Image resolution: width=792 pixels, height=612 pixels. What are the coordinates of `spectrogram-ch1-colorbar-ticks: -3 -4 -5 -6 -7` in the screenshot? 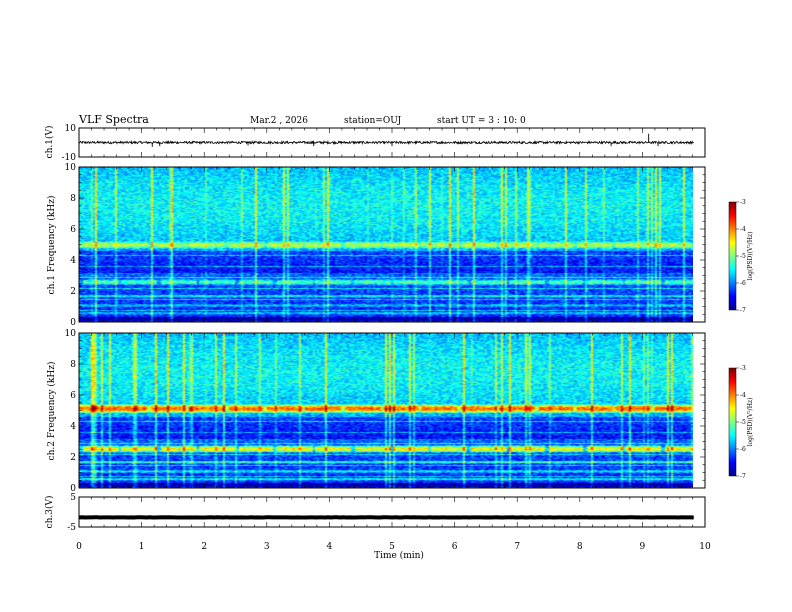 It's located at (741, 256).